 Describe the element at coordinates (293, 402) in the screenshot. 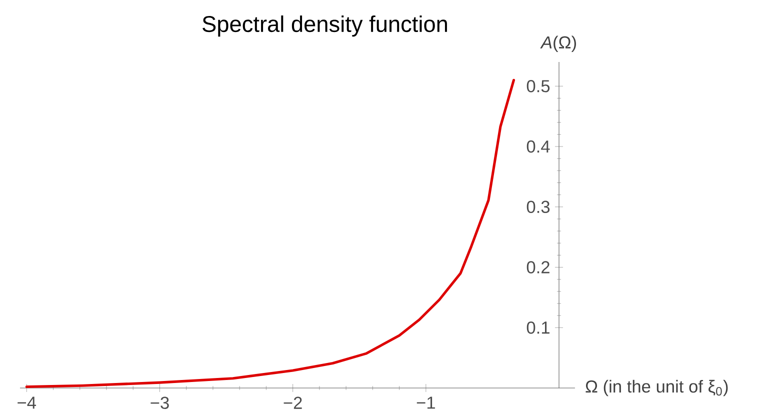

I see `x-tick-label: −2` at that location.